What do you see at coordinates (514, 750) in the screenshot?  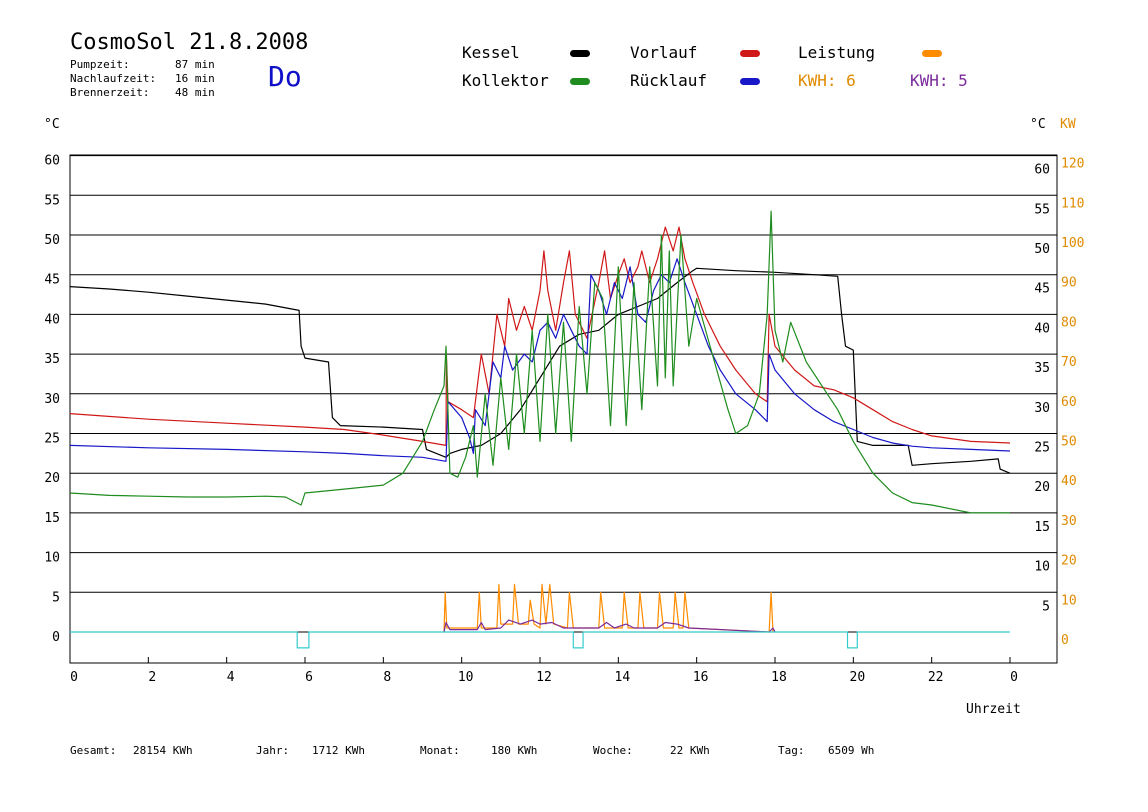 I see `footer-monat-value: 180 KWh` at bounding box center [514, 750].